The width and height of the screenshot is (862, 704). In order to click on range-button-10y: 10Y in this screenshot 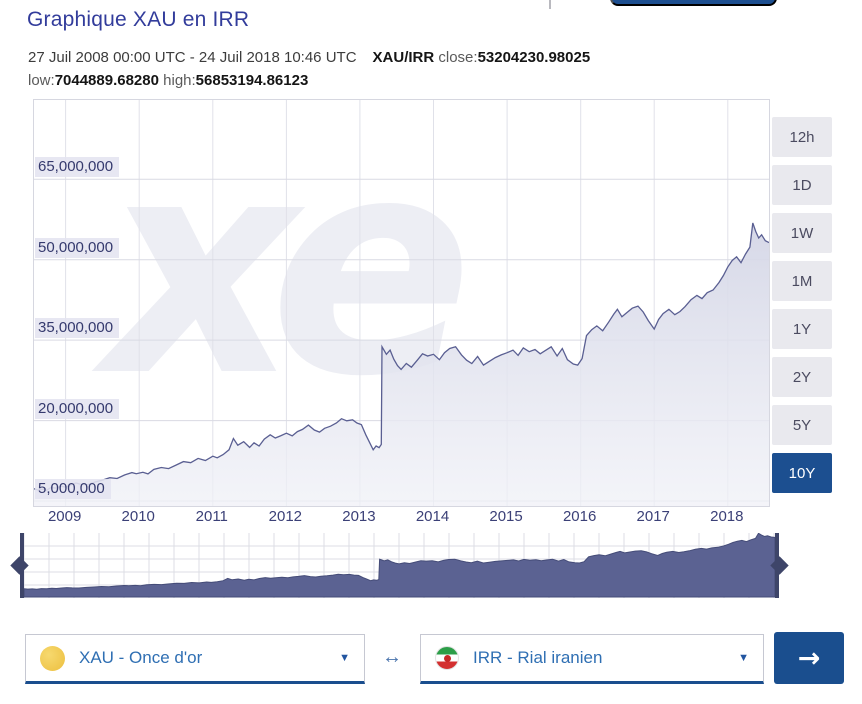, I will do `click(802, 473)`.